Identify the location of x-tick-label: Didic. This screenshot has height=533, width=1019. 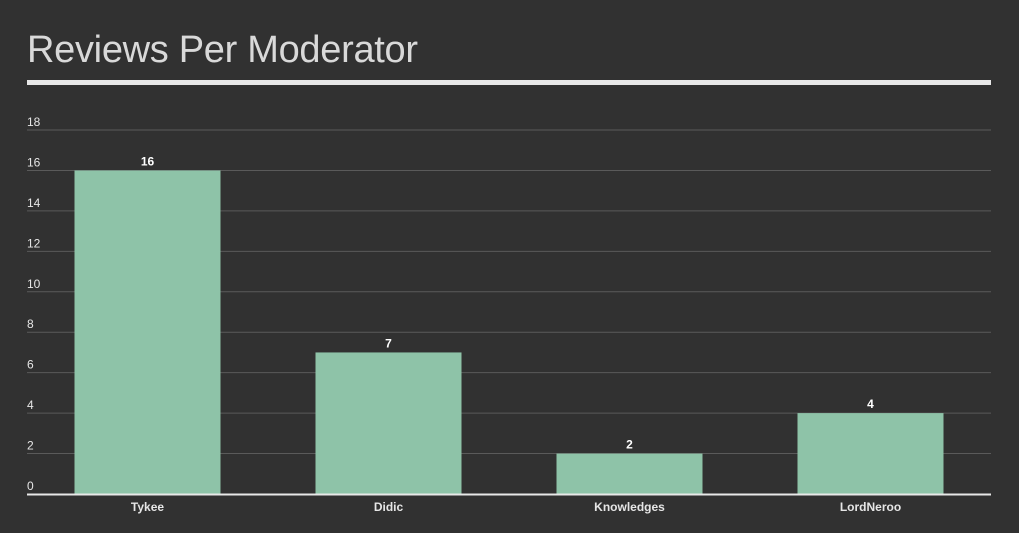
(389, 507).